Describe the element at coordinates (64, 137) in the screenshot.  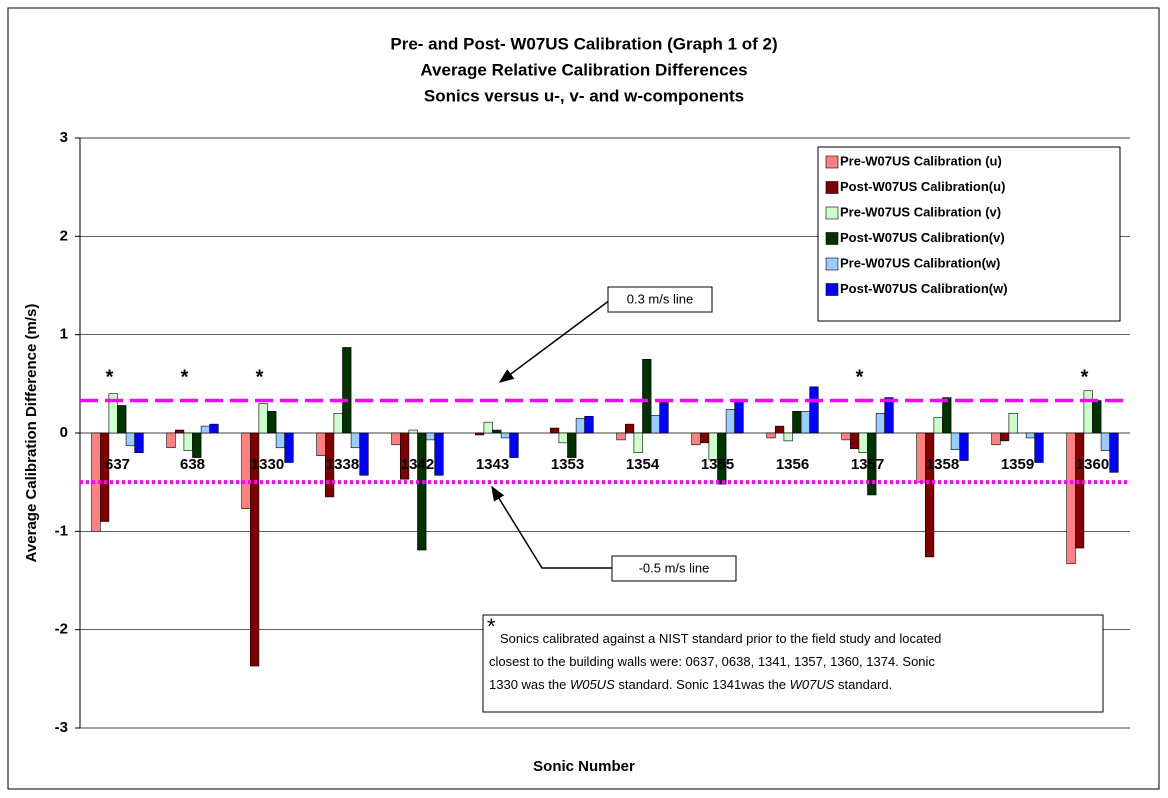
I see `y-tick-label: 3` at that location.